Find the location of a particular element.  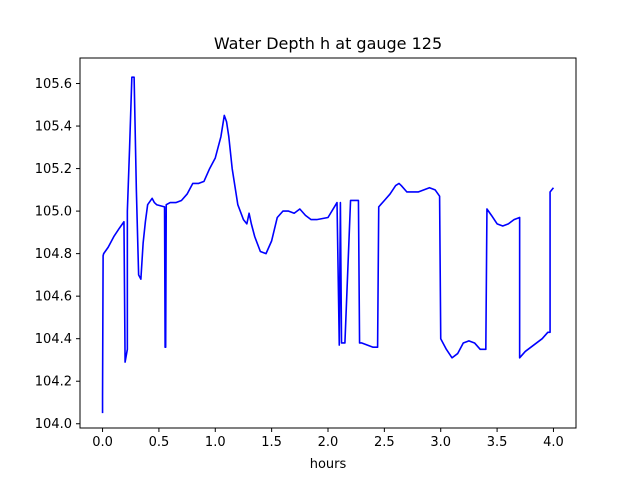

x-tick-label: 1.0 is located at coordinates (215, 442).